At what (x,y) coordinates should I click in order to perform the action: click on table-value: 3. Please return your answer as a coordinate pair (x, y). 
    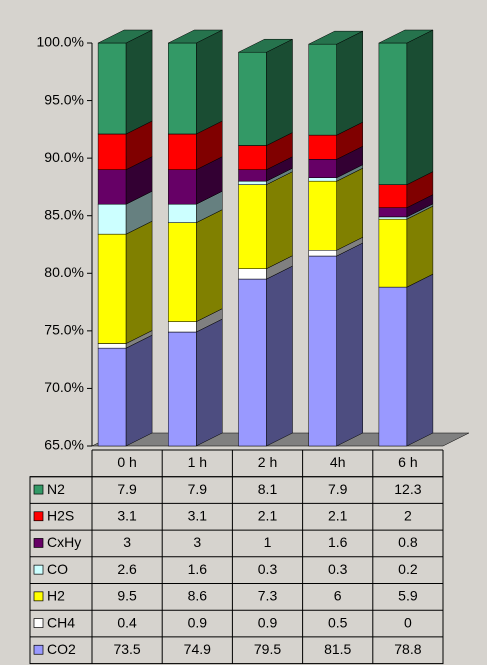
    Looking at the image, I should click on (197, 542).